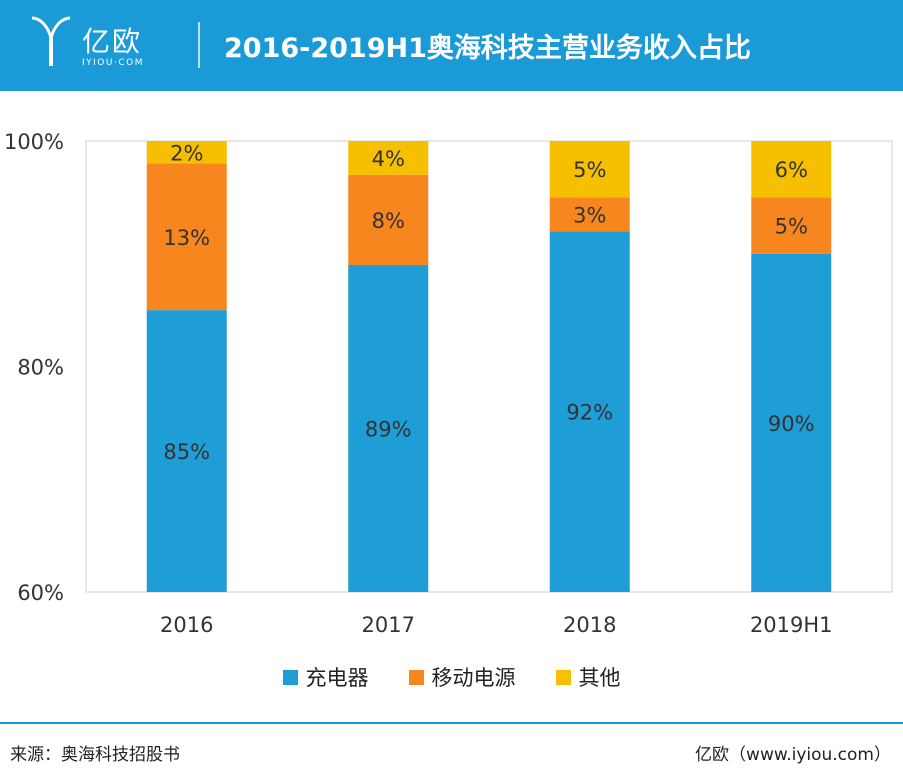 The image size is (903, 781). Describe the element at coordinates (473, 678) in the screenshot. I see `legend-label-power-bank: 移动电源` at that location.